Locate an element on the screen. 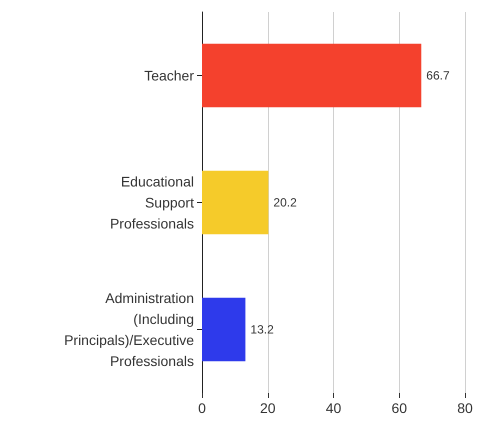 The image size is (483, 425). x-tick-label: 20 is located at coordinates (268, 408).